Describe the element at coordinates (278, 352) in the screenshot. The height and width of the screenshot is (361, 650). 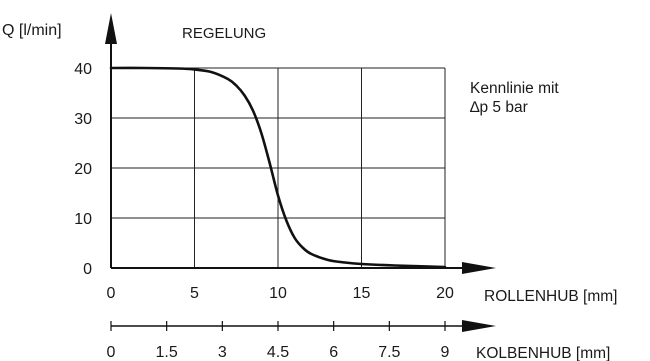
I see `x2-tick-label: 4.5` at that location.